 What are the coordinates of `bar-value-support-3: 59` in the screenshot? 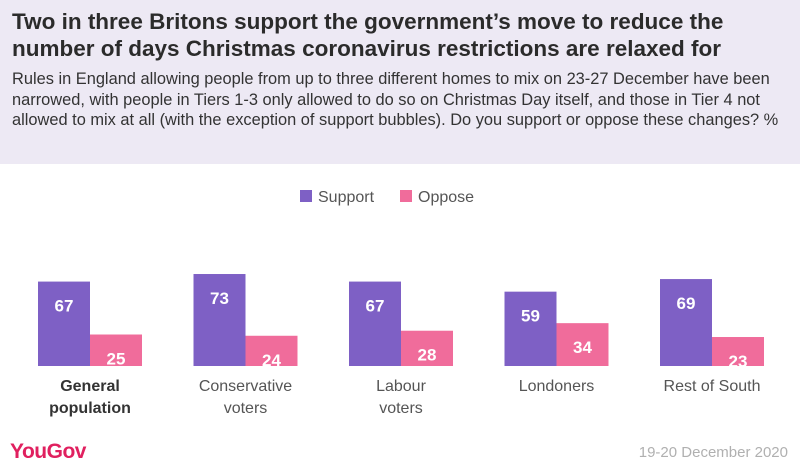 It's located at (530, 316).